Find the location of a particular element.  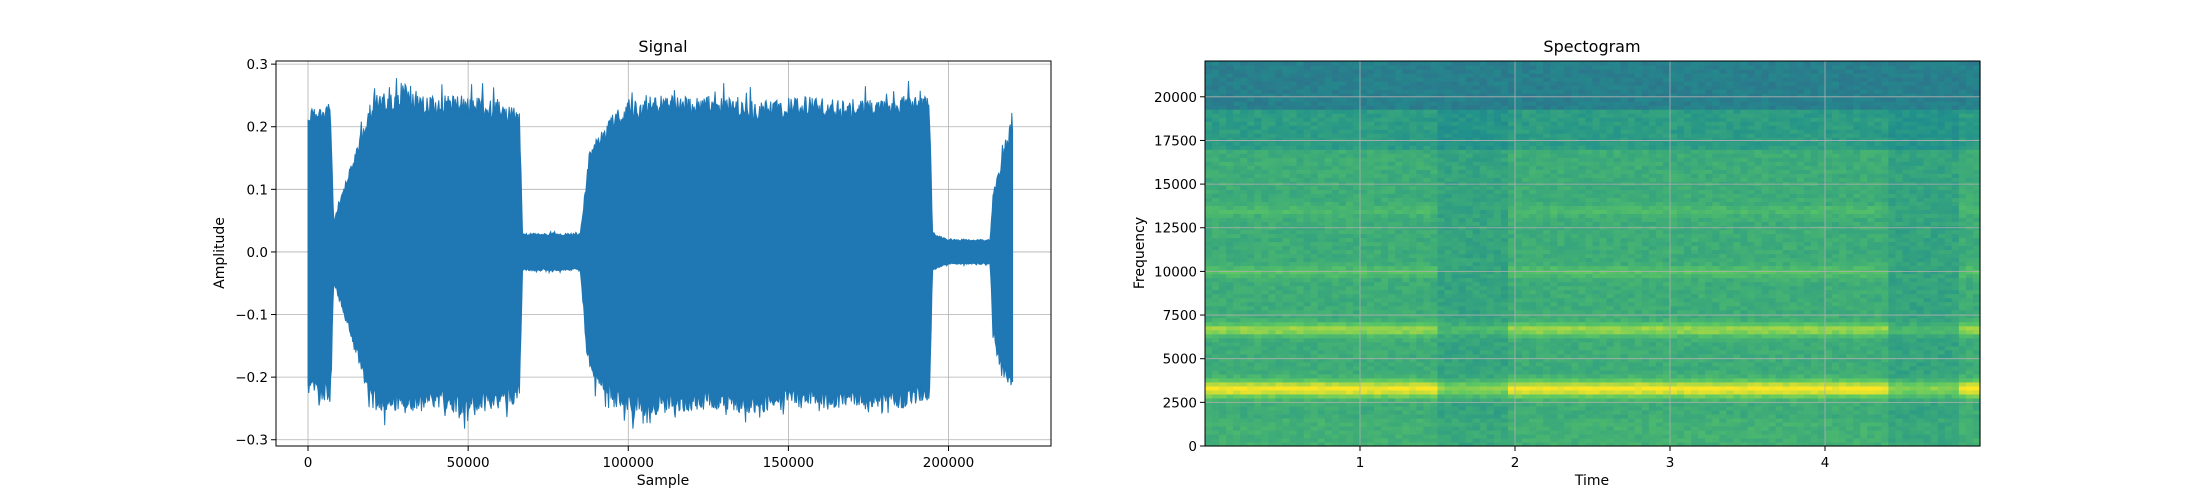

signal-y-tick-label: 0.2 is located at coordinates (257, 128).